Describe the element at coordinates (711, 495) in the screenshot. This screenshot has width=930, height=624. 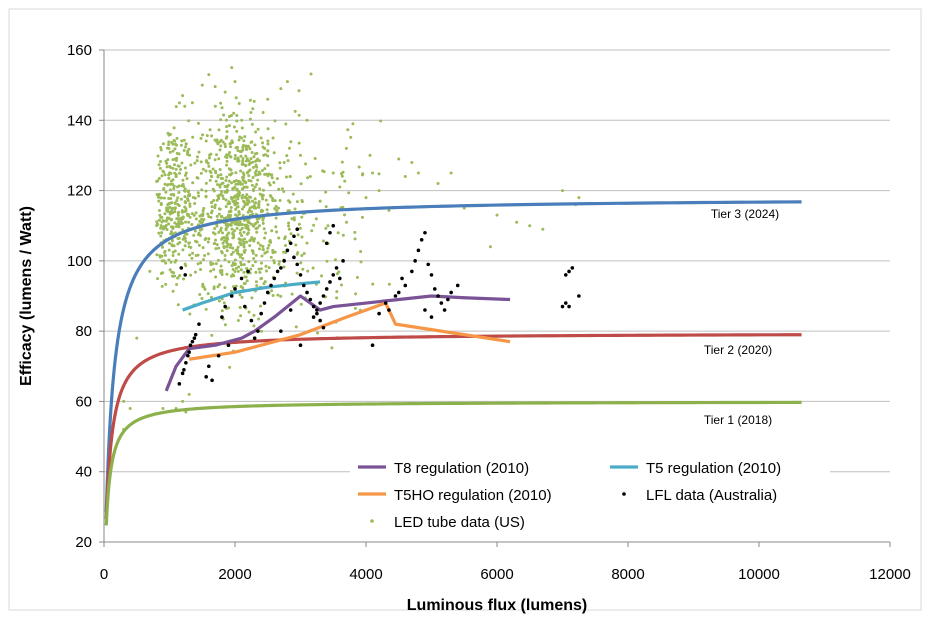
I see `legend-label: LFL data (Australia)` at that location.